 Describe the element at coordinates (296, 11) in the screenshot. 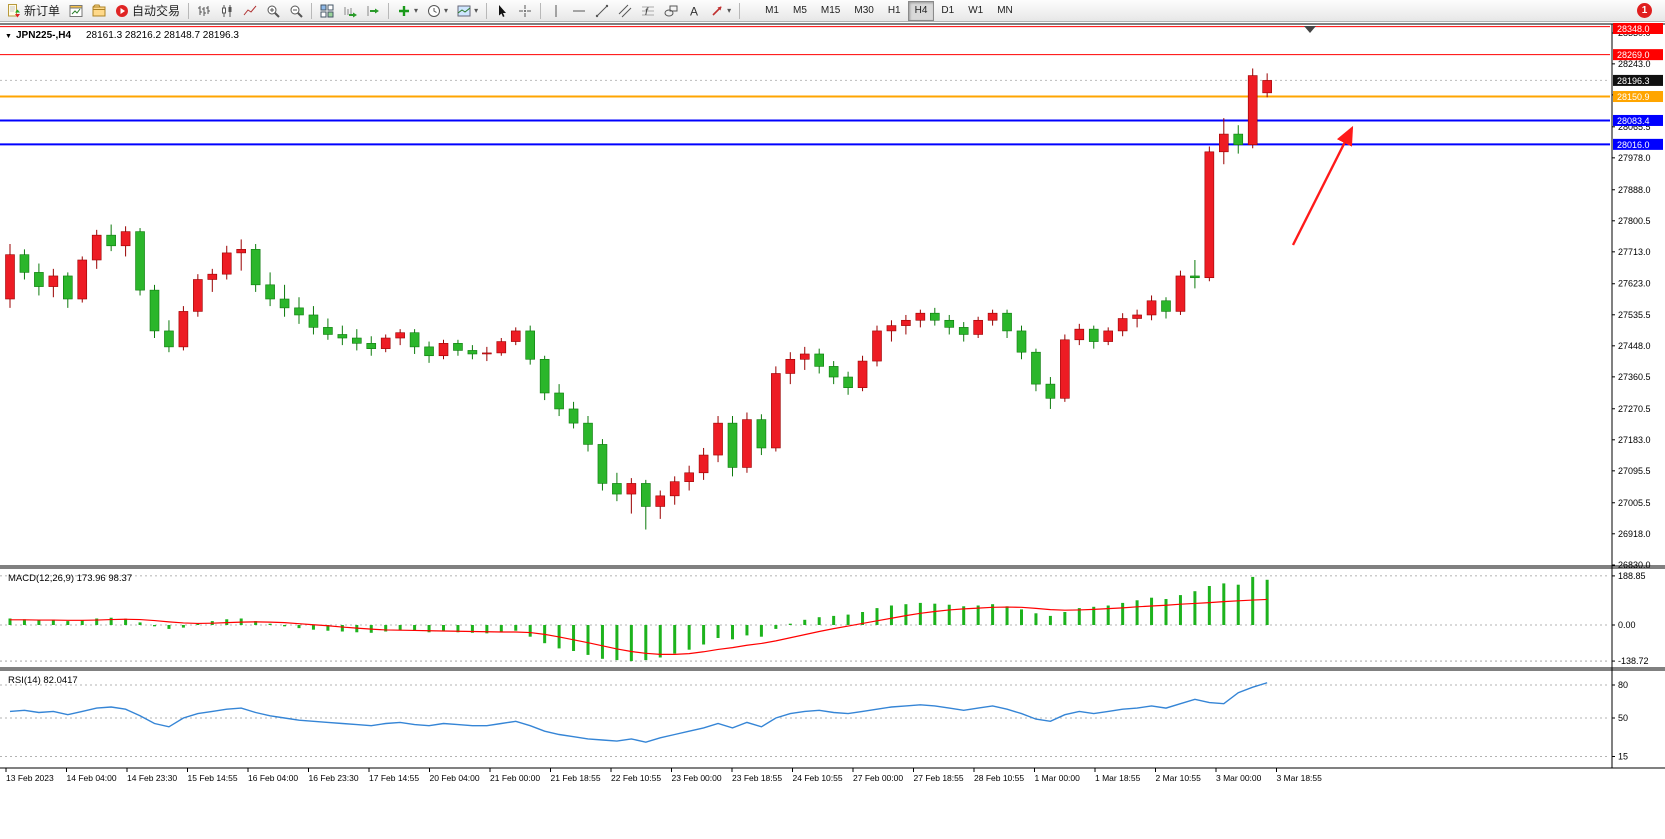

I see `zoom-out-button` at that location.